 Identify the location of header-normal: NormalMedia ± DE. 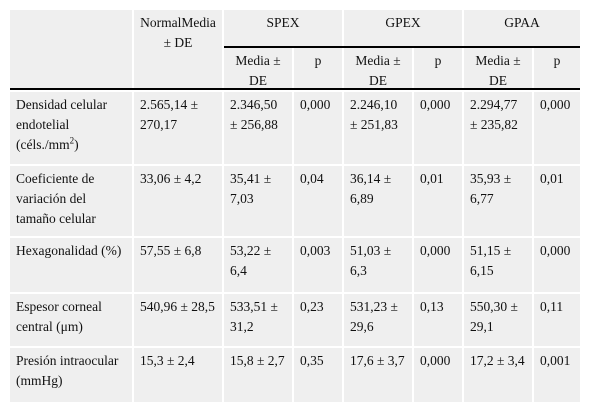
(178, 49).